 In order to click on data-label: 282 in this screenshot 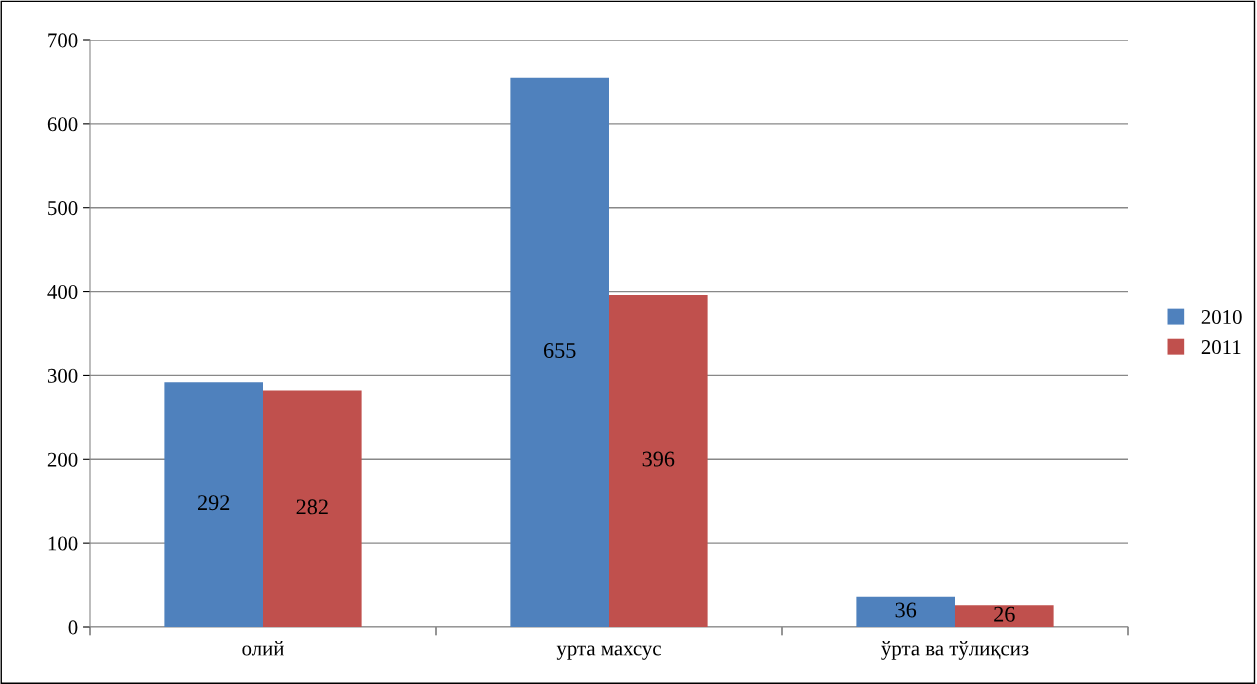, I will do `click(312, 507)`.